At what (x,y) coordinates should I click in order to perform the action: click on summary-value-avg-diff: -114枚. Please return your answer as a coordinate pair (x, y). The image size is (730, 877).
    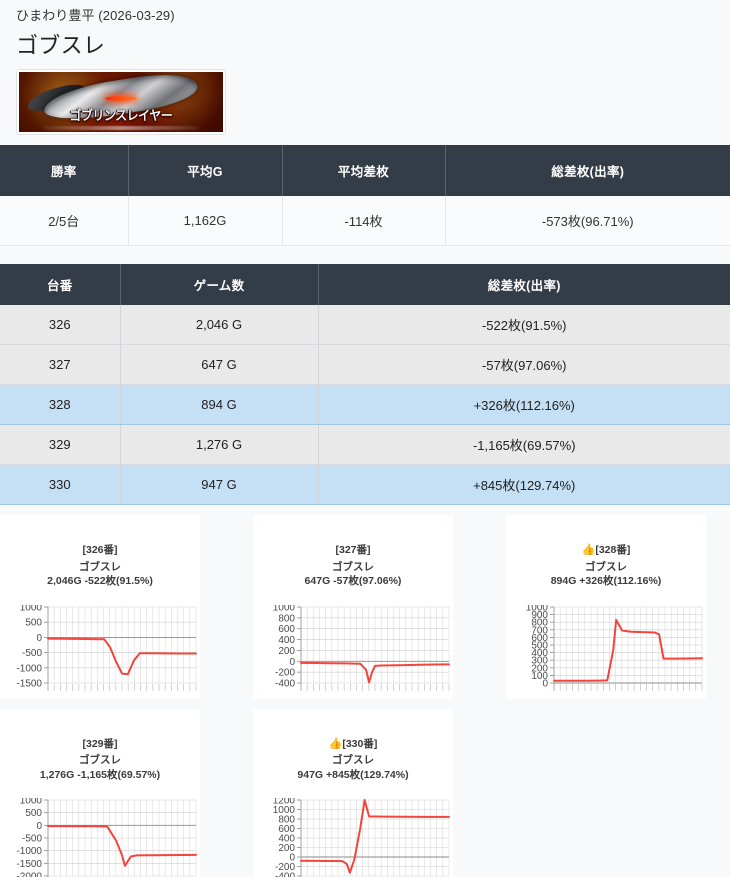
    Looking at the image, I should click on (364, 221).